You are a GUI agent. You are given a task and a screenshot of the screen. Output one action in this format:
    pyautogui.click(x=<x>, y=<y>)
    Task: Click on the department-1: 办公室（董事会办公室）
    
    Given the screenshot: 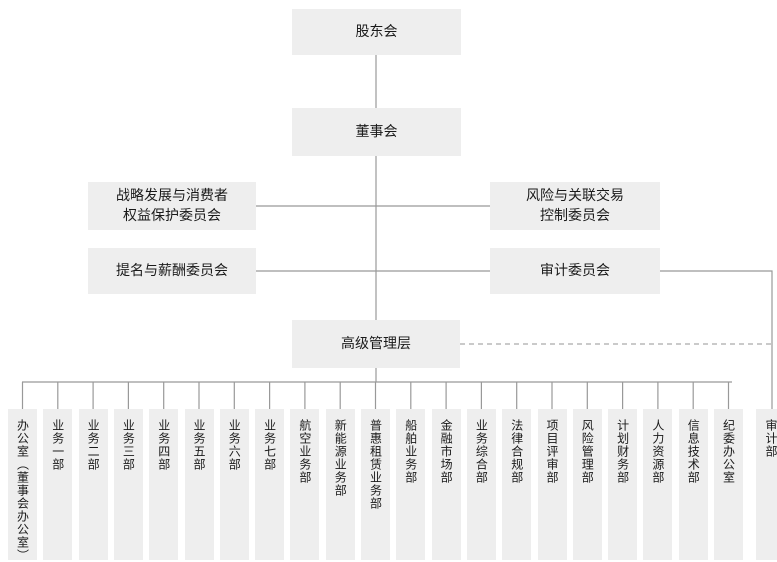 What is the action you would take?
    pyautogui.click(x=22, y=485)
    